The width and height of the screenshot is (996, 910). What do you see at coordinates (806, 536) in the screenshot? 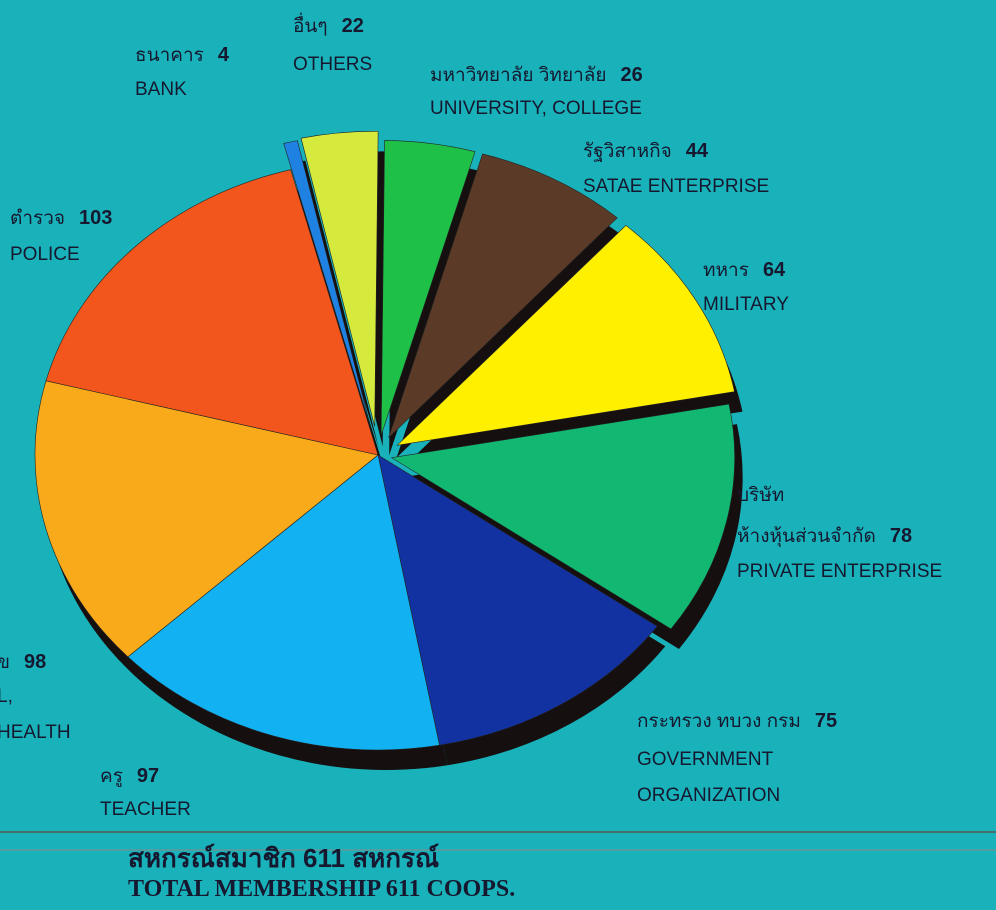
I see `category-label: ห้างหุ้นส่วนจำกัด` at bounding box center [806, 536].